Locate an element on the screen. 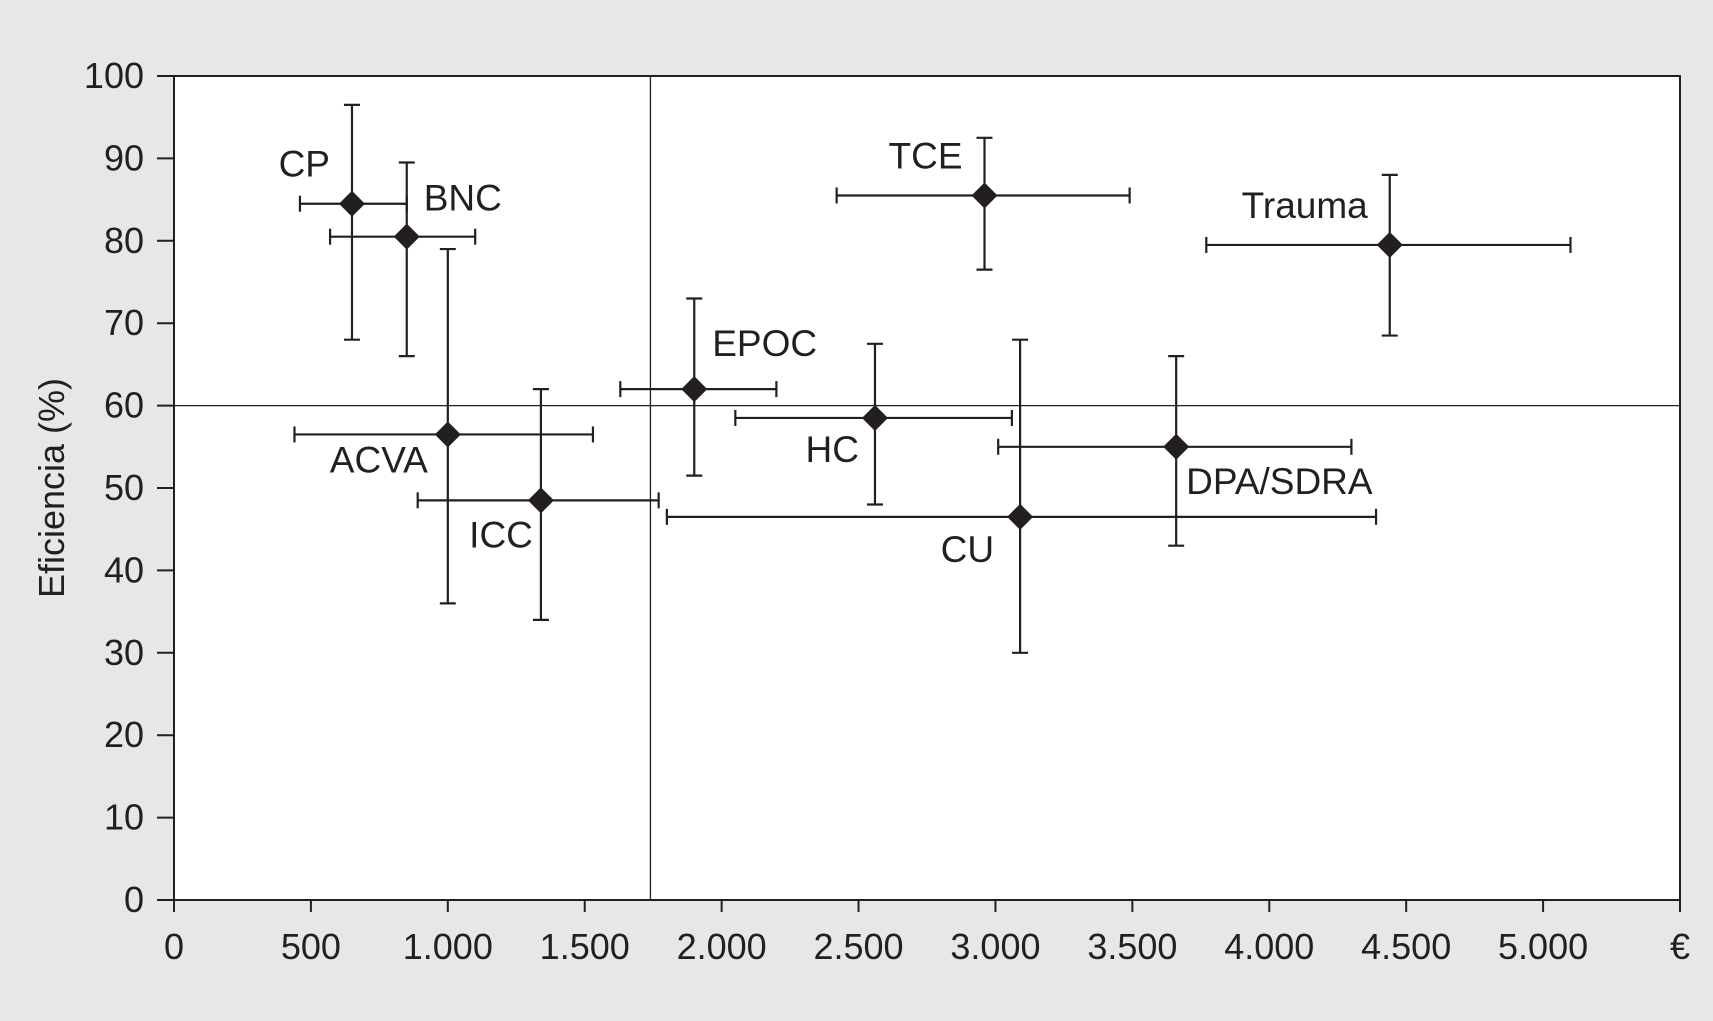 The image size is (1713, 1021). x-tick-label: 1.500 is located at coordinates (585, 946).